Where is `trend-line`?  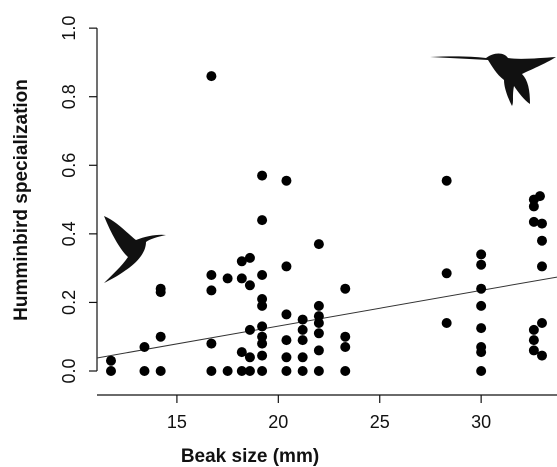 trend-line is located at coordinates (326, 317).